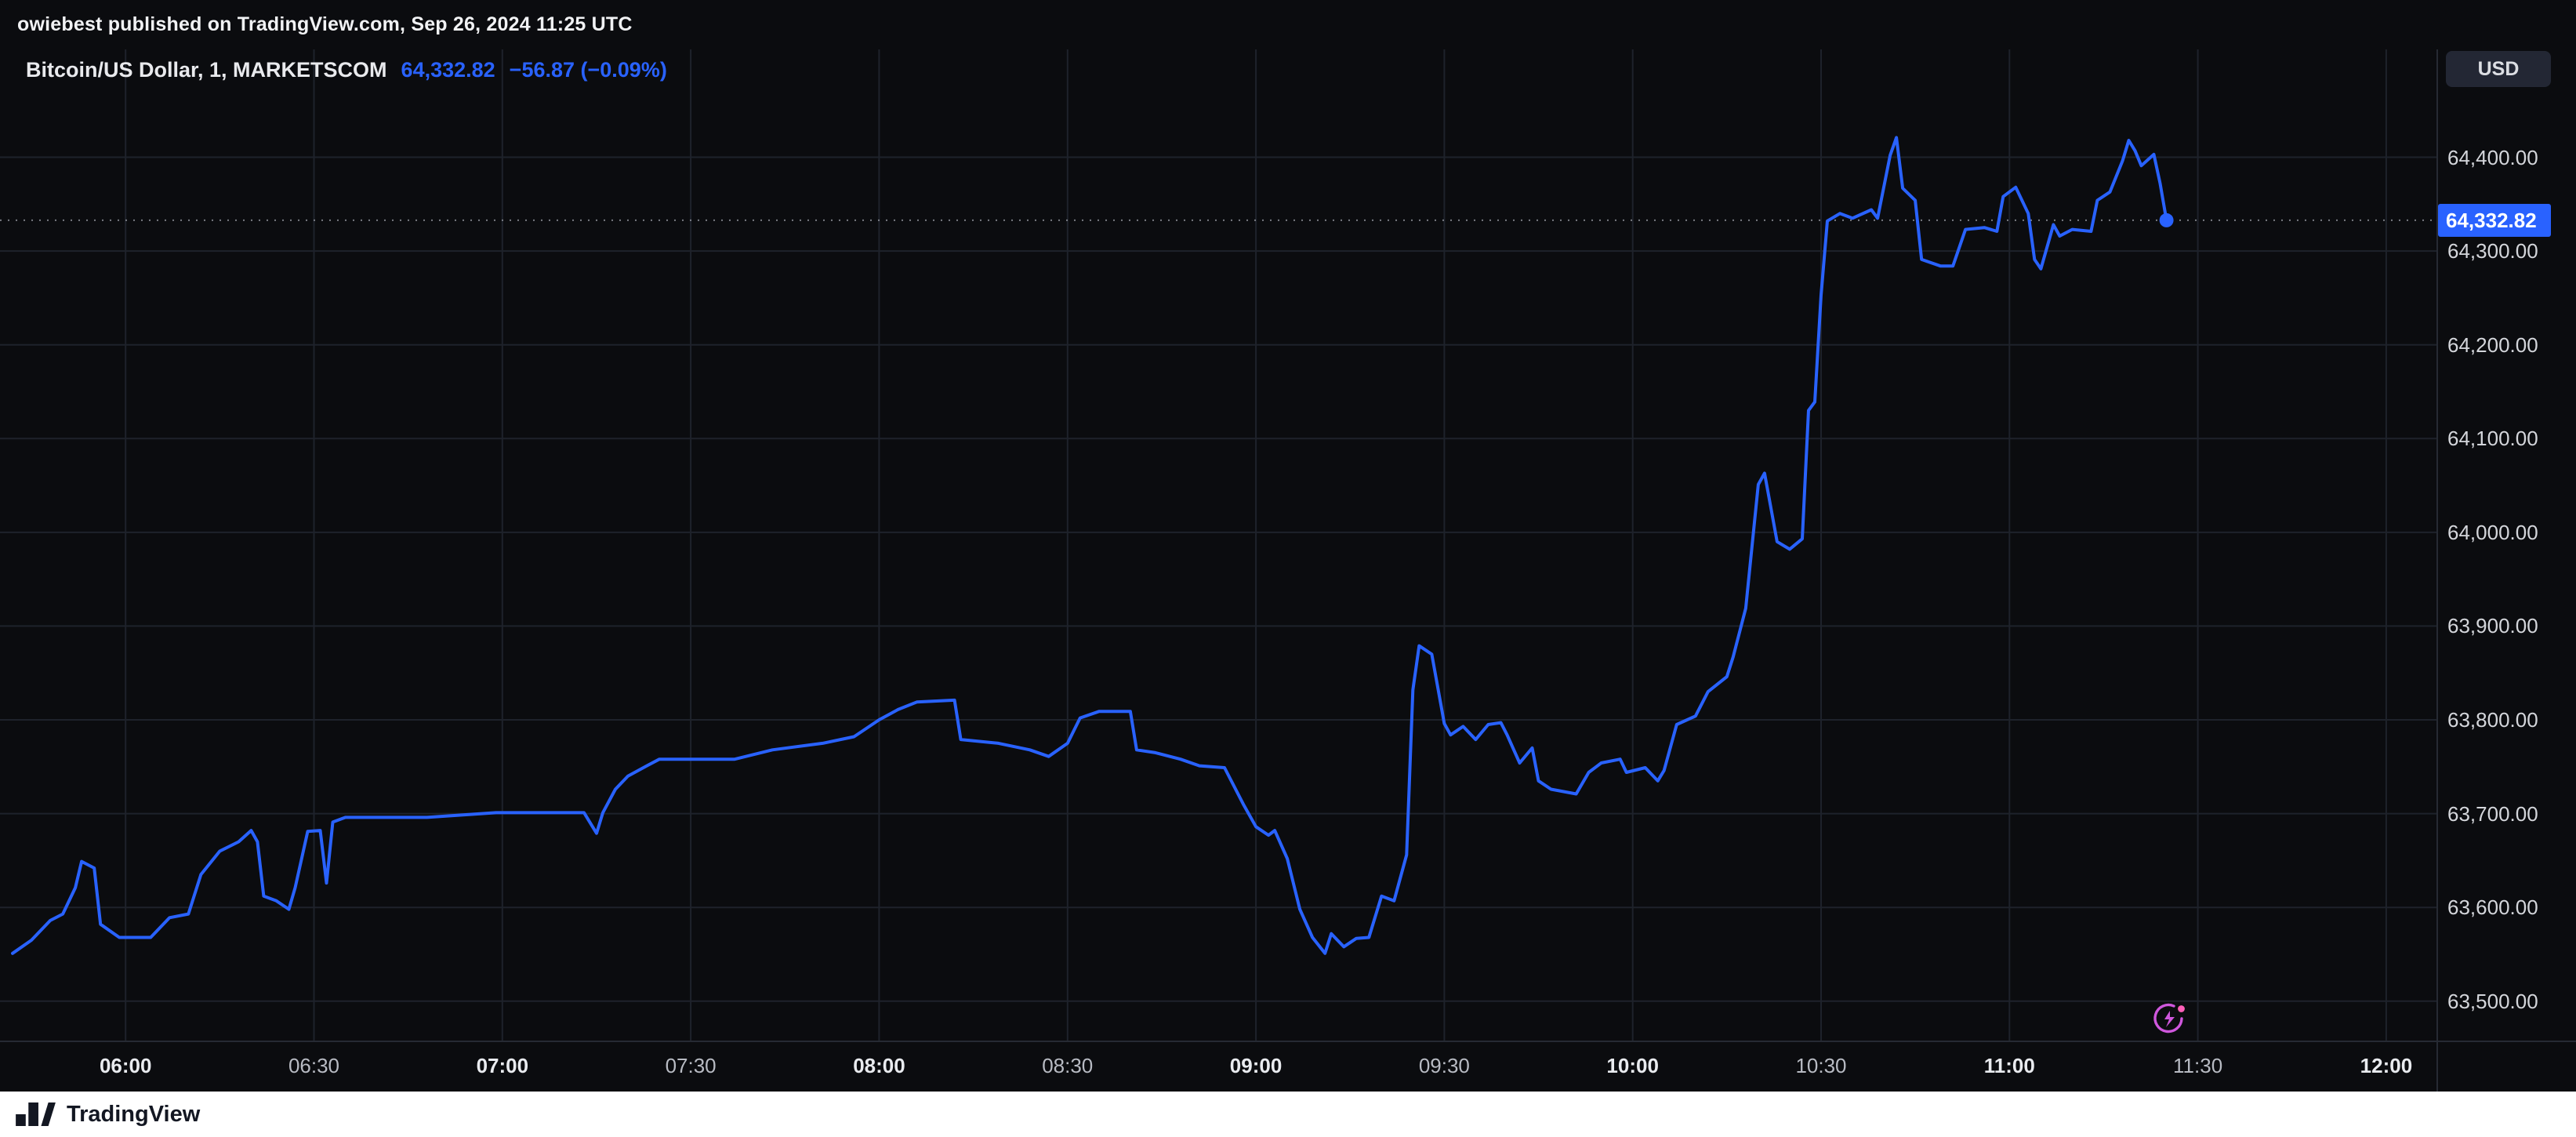 The height and width of the screenshot is (1137, 2576). What do you see at coordinates (1444, 1065) in the screenshot?
I see `time-axis-label: 09:30` at bounding box center [1444, 1065].